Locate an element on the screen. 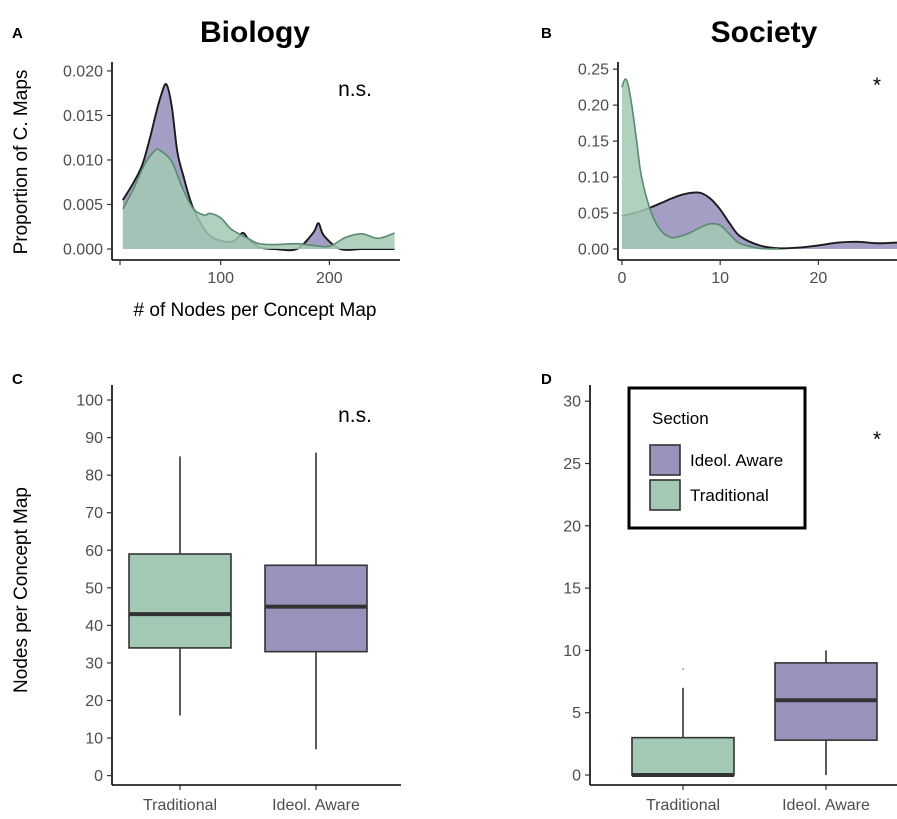 This screenshot has height=819, width=897. legend: Section Ideol. Aware Traditional is located at coordinates (717, 458).